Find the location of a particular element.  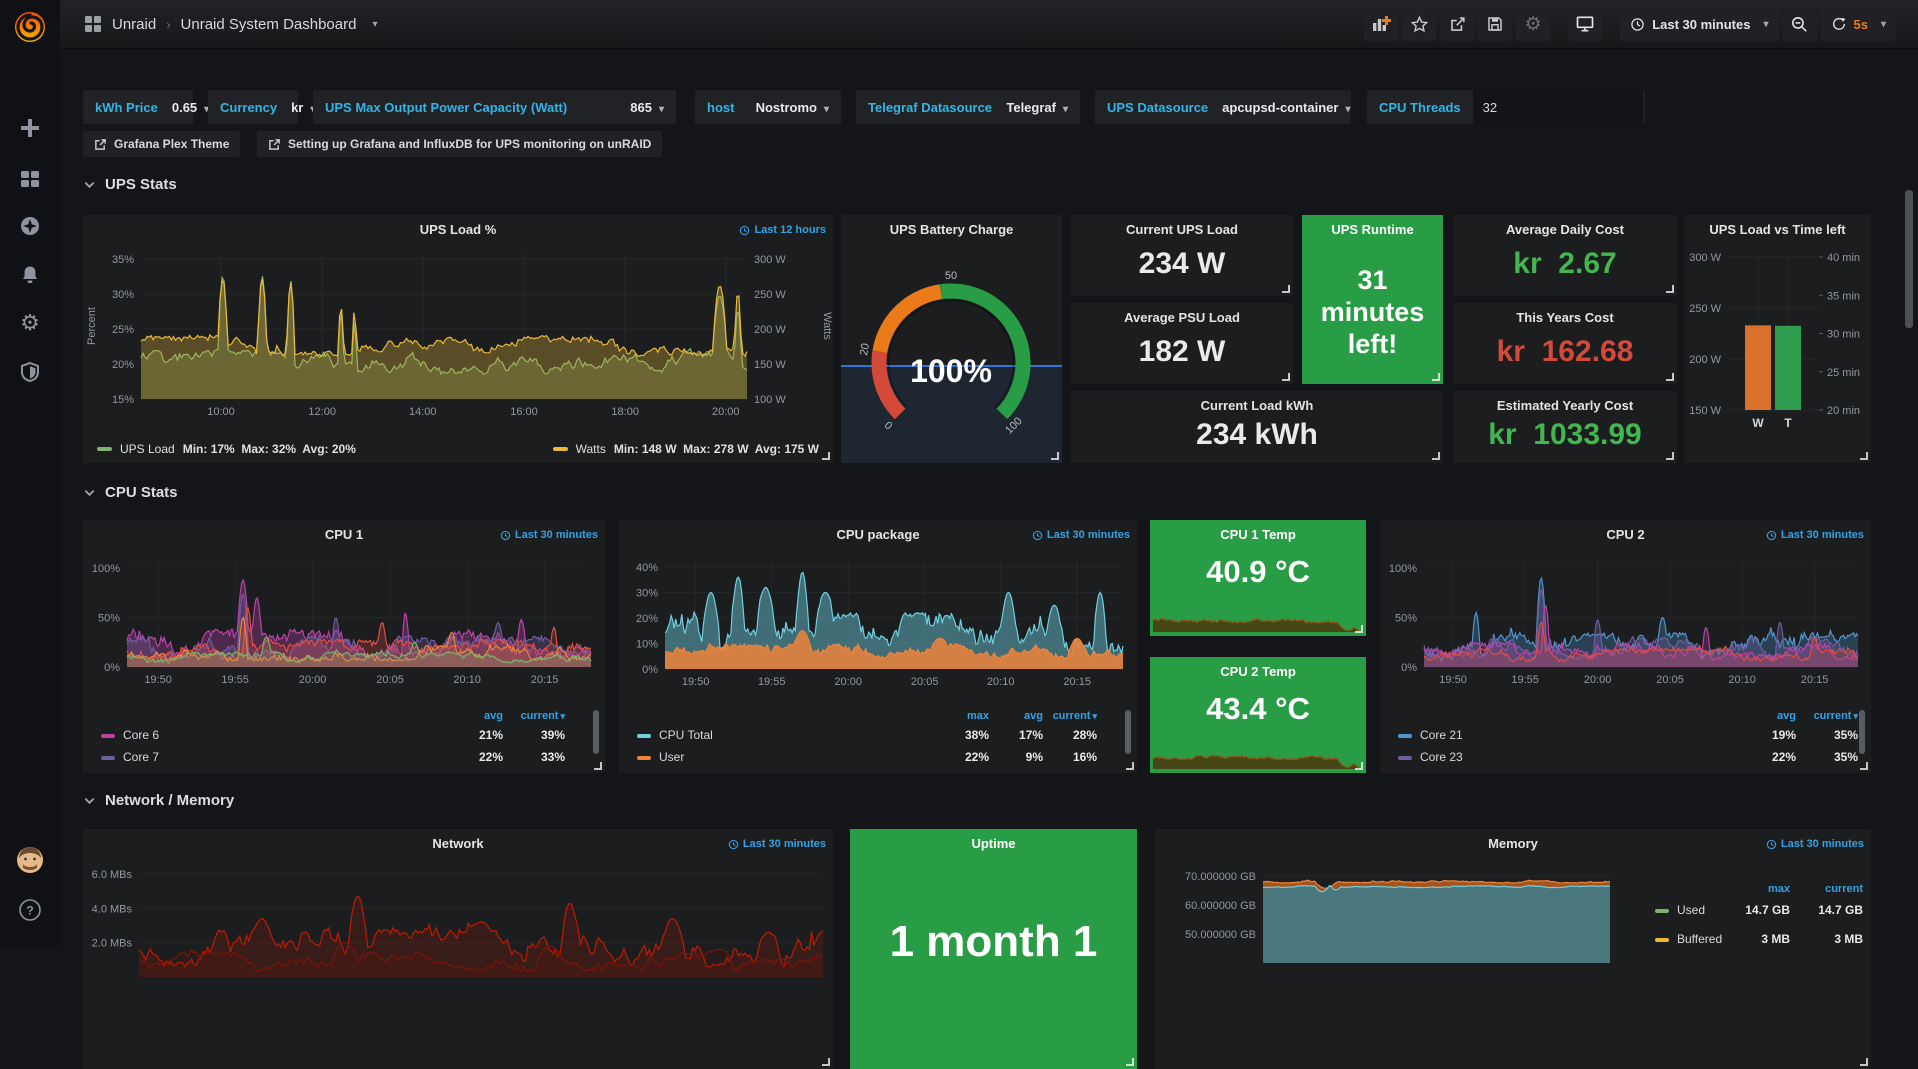

dashboards-icon is located at coordinates (30, 179).